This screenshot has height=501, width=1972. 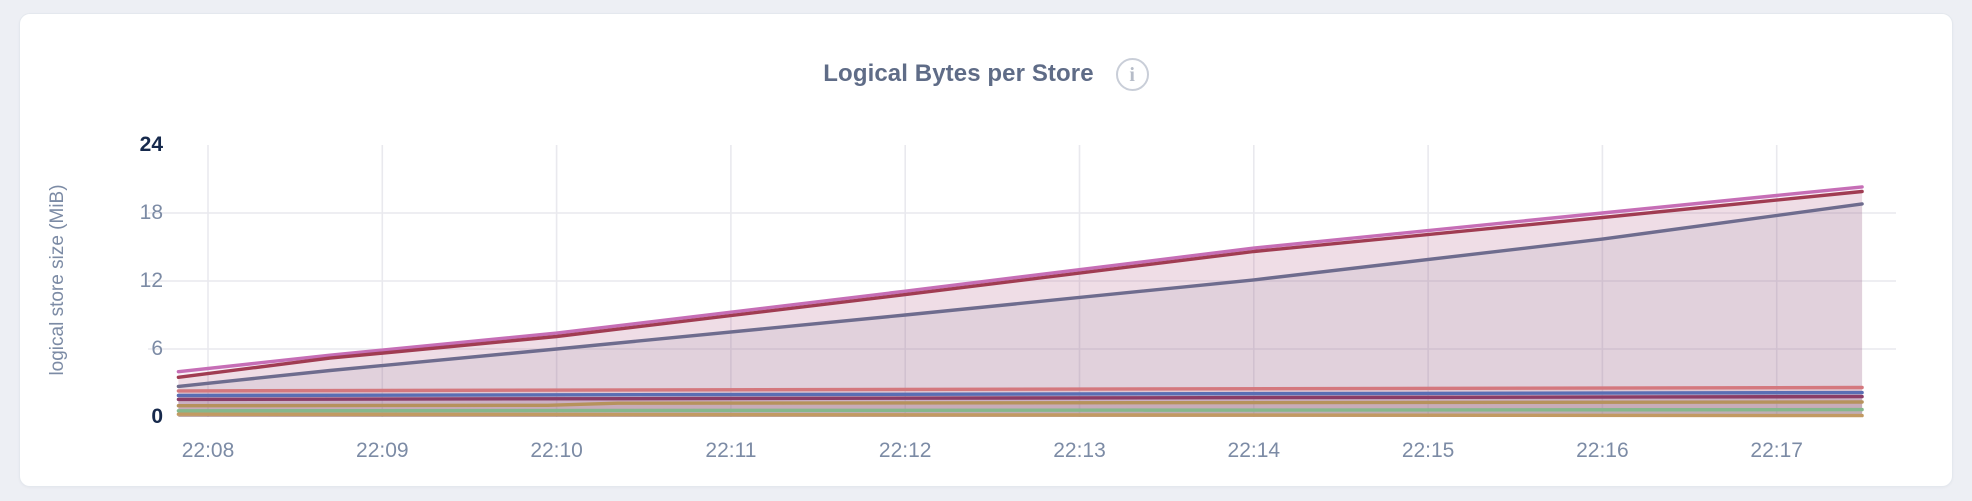 I want to click on x-tick-label: 22:17, so click(x=1776, y=450).